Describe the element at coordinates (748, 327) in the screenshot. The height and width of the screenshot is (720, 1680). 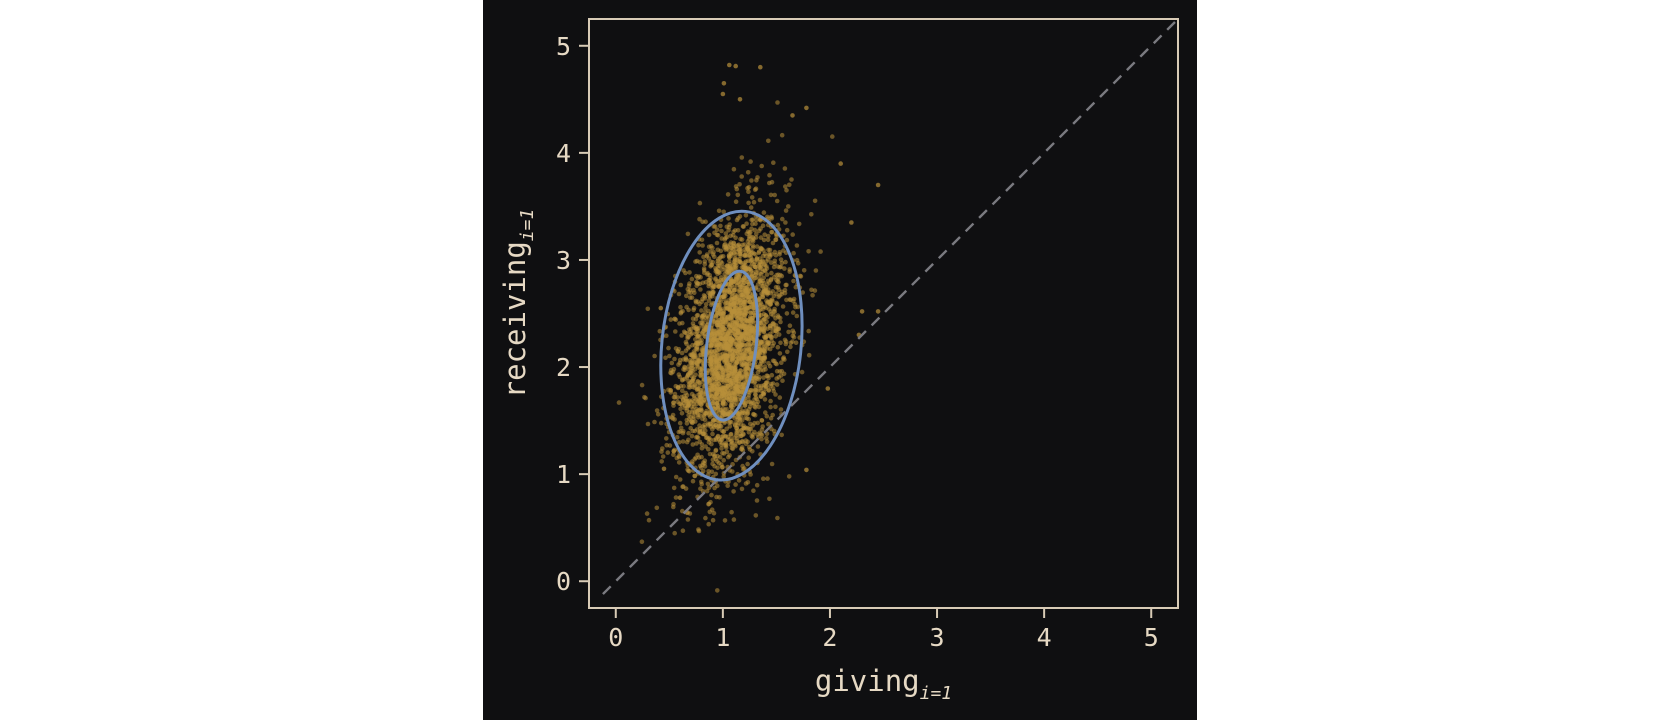
I see `scatter-points` at that location.